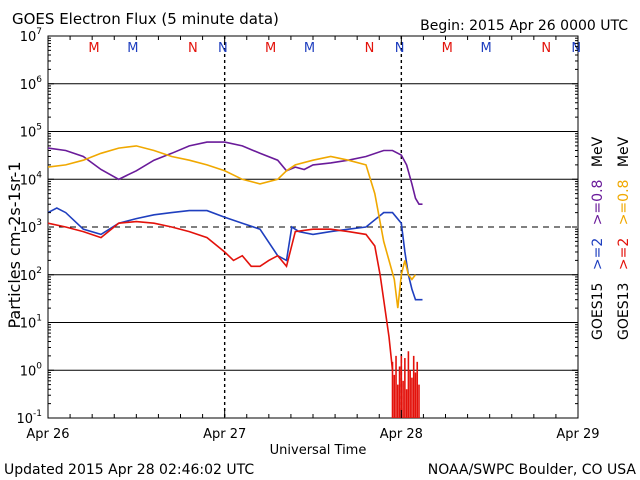  What do you see at coordinates (598, 311) in the screenshot?
I see `legend-goes15-label: GOES15` at bounding box center [598, 311].